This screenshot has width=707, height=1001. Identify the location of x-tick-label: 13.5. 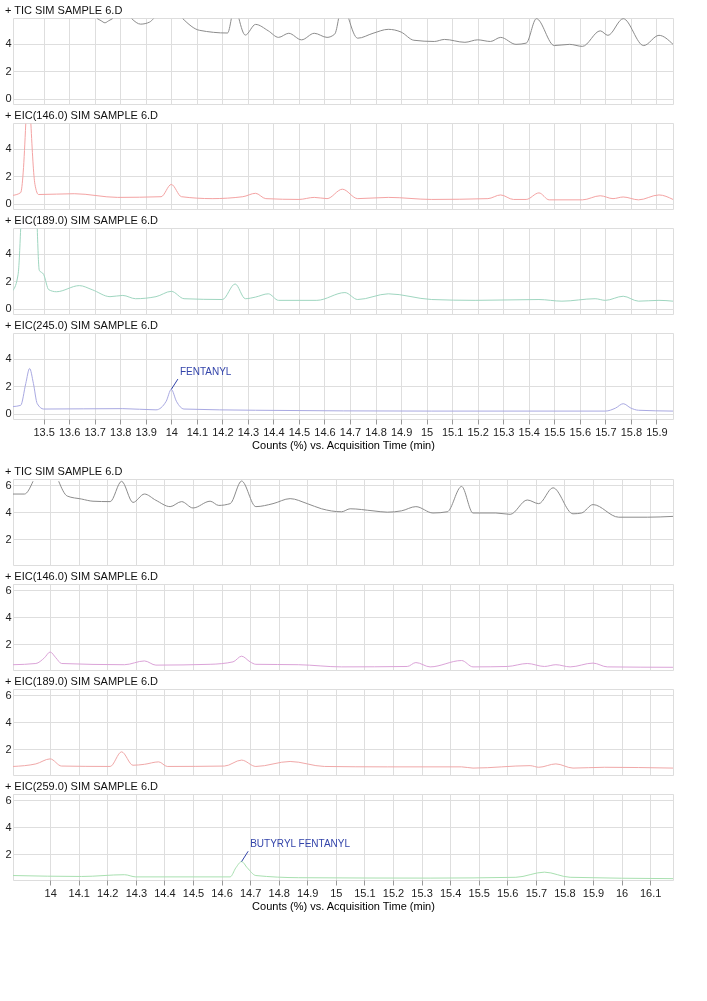
(44, 431).